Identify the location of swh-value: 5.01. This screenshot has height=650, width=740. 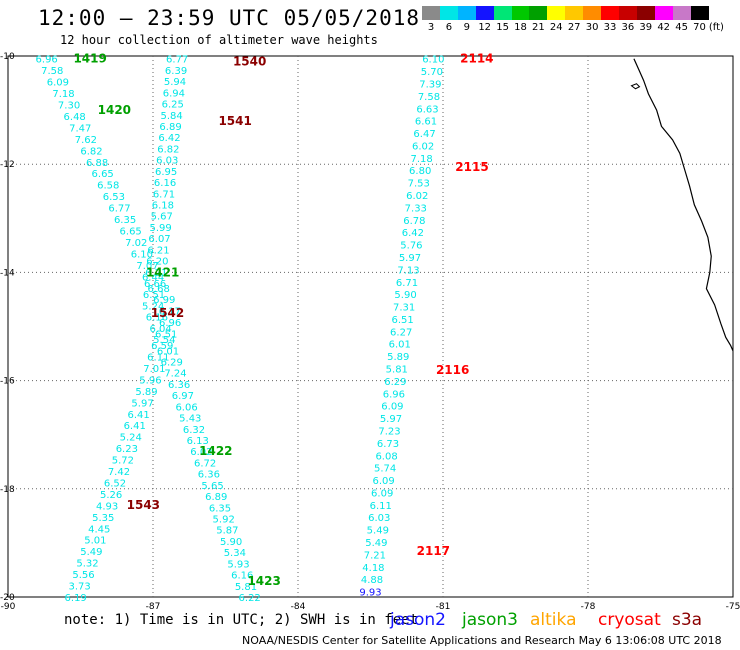
(95, 541).